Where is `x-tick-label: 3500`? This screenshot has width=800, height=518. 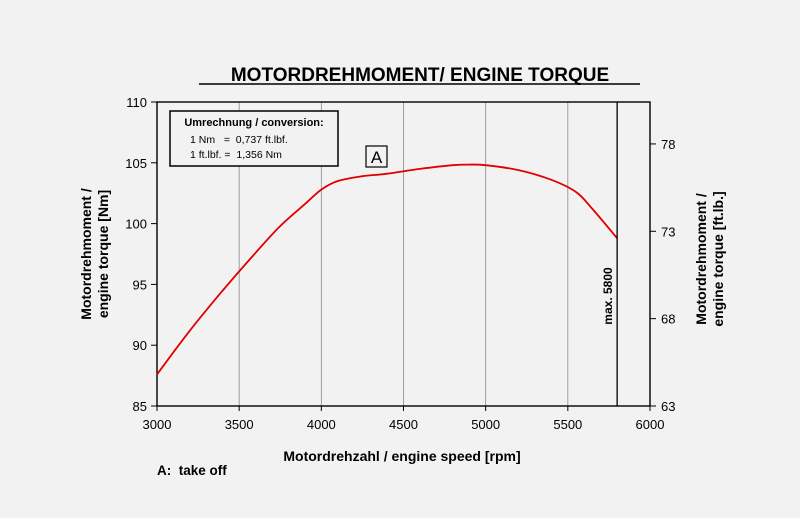 x-tick-label: 3500 is located at coordinates (239, 424).